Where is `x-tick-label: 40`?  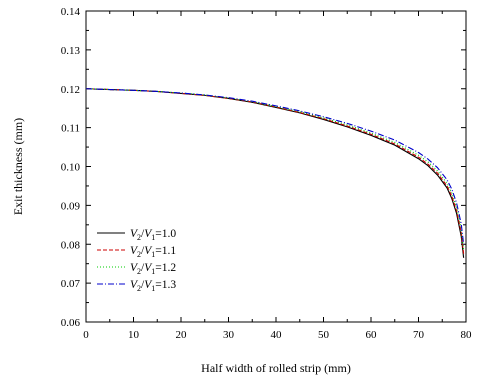 x-tick-label: 40 is located at coordinates (277, 335).